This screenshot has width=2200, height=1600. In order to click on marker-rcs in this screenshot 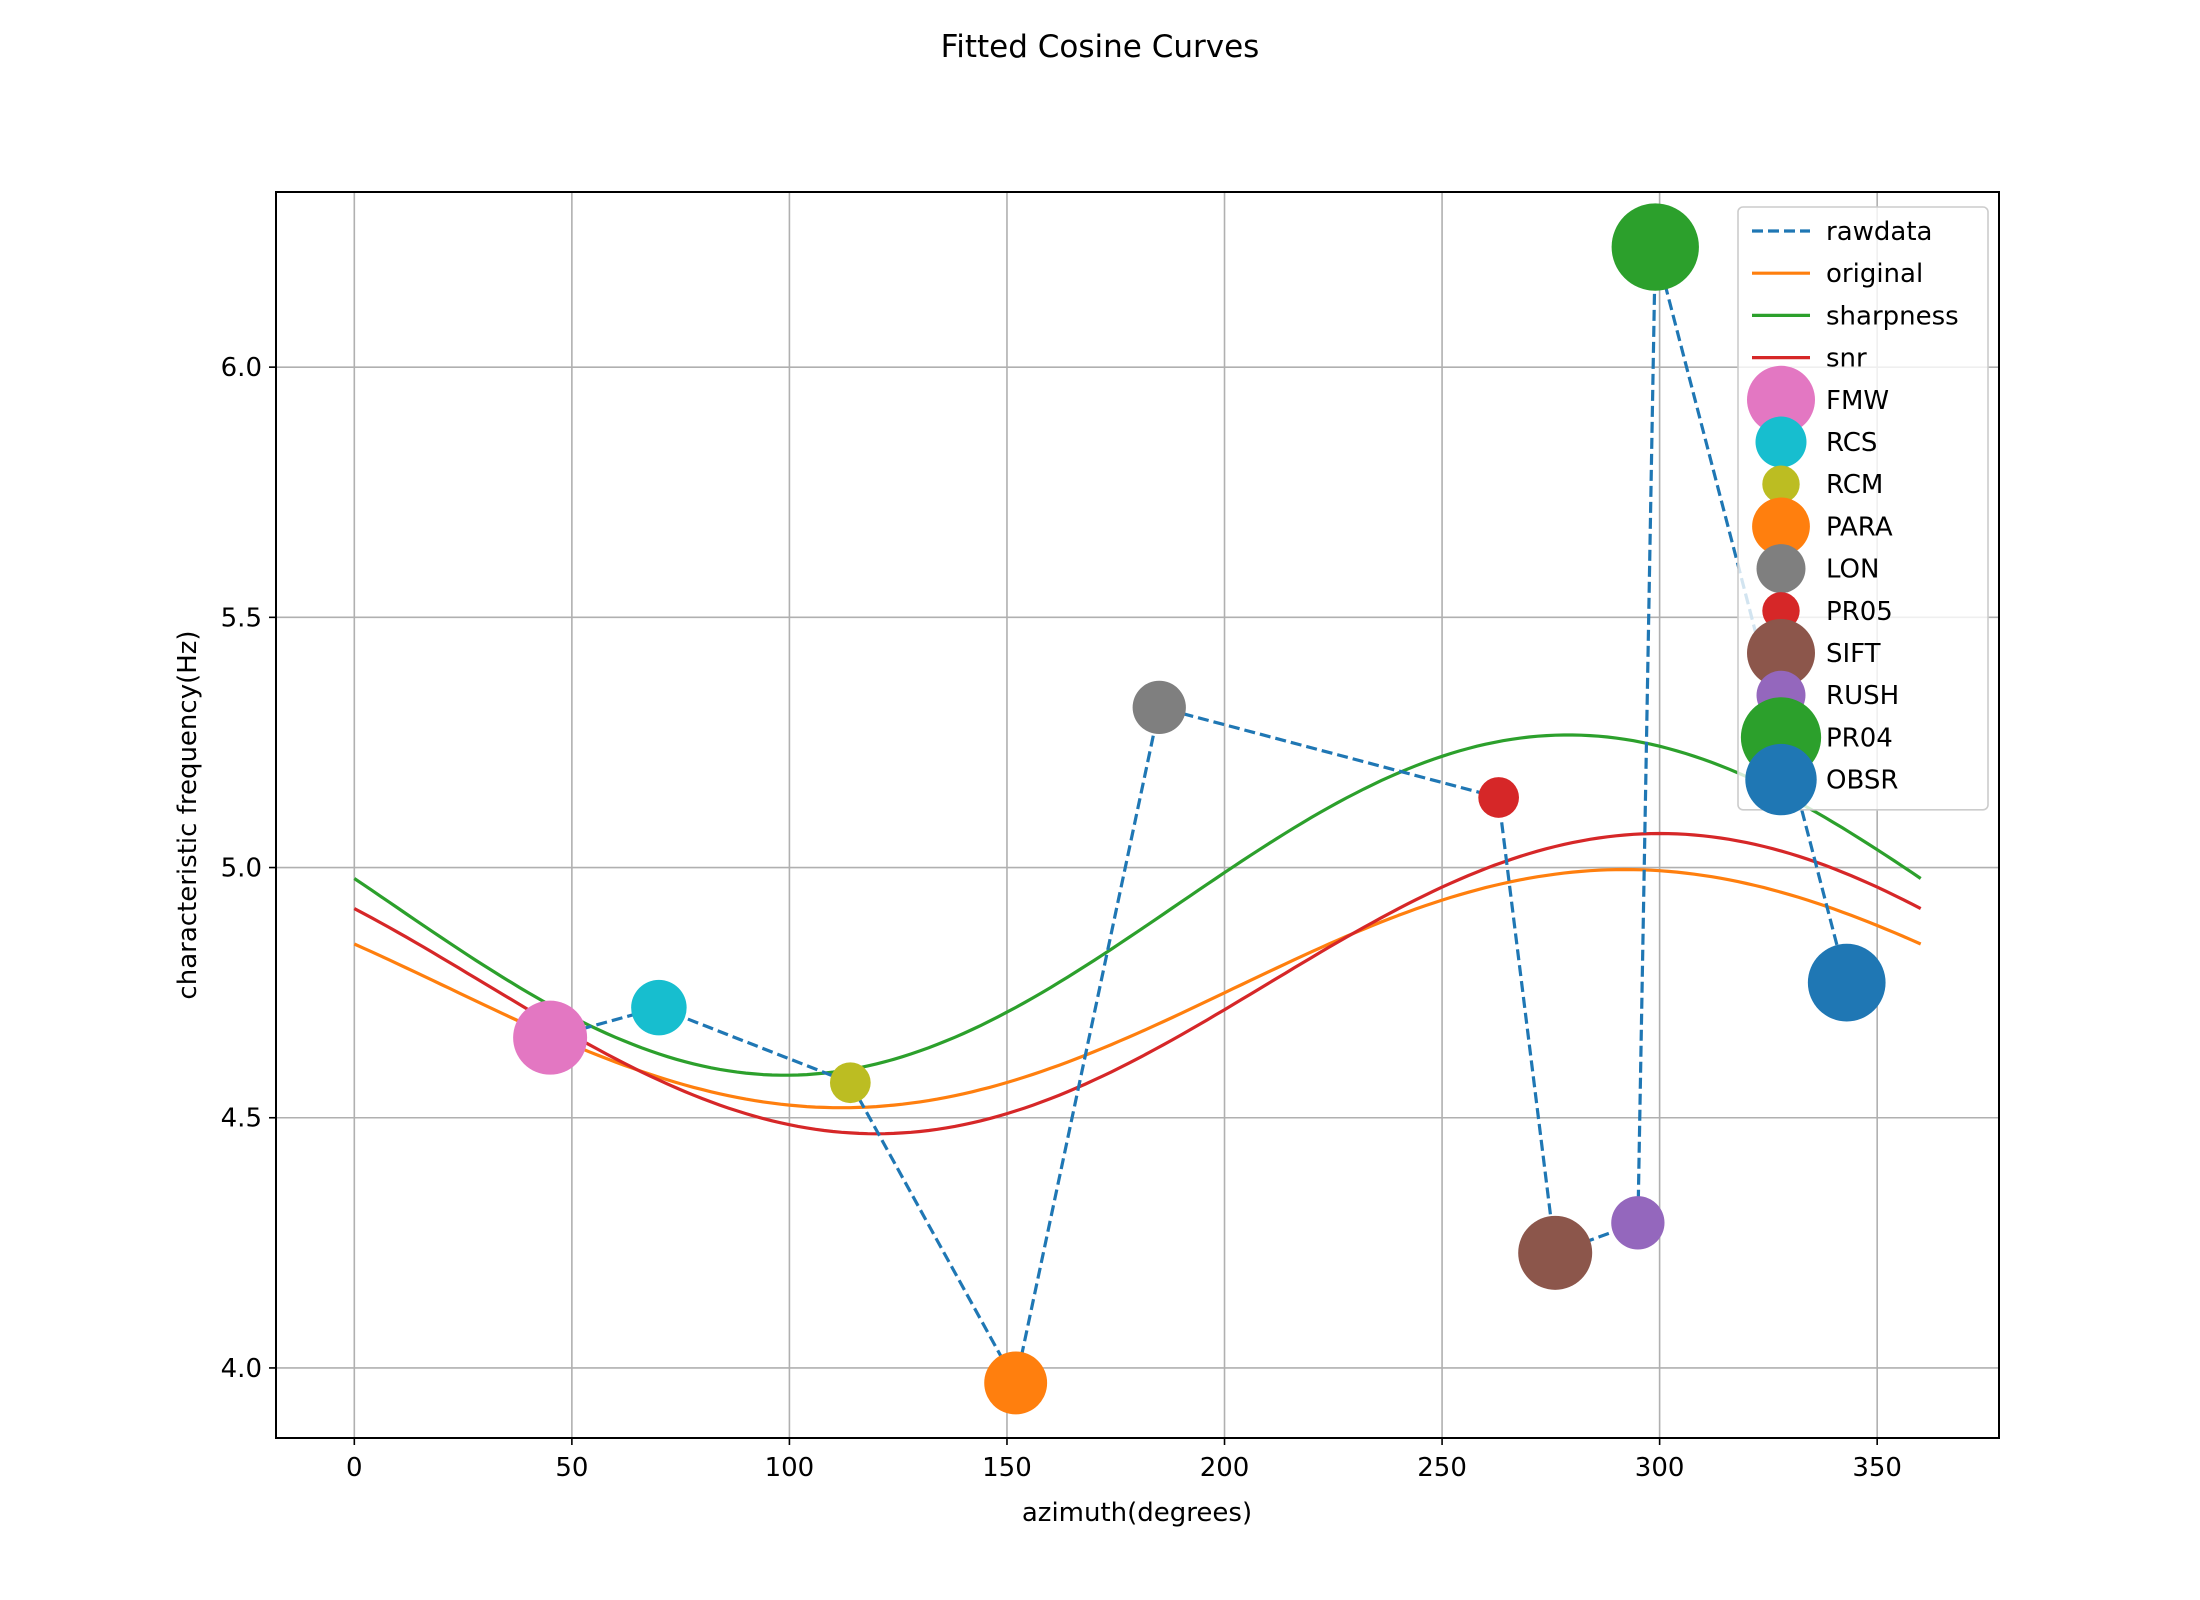, I will do `click(659, 1007)`.